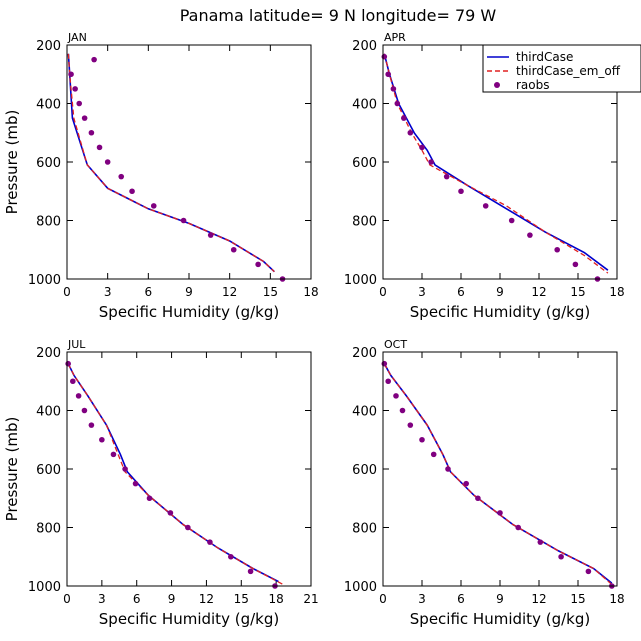 Image resolution: width=641 pixels, height=641 pixels. I want to click on x-tick-label: 21, so click(310, 599).